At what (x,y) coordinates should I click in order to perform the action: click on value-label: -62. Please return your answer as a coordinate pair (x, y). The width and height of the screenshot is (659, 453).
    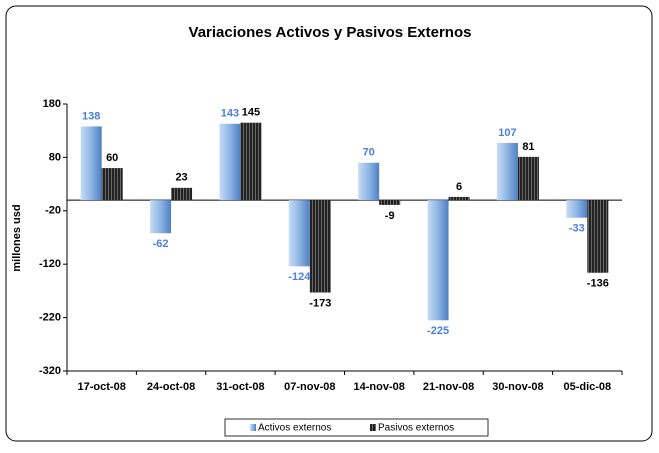
    Looking at the image, I should click on (161, 244).